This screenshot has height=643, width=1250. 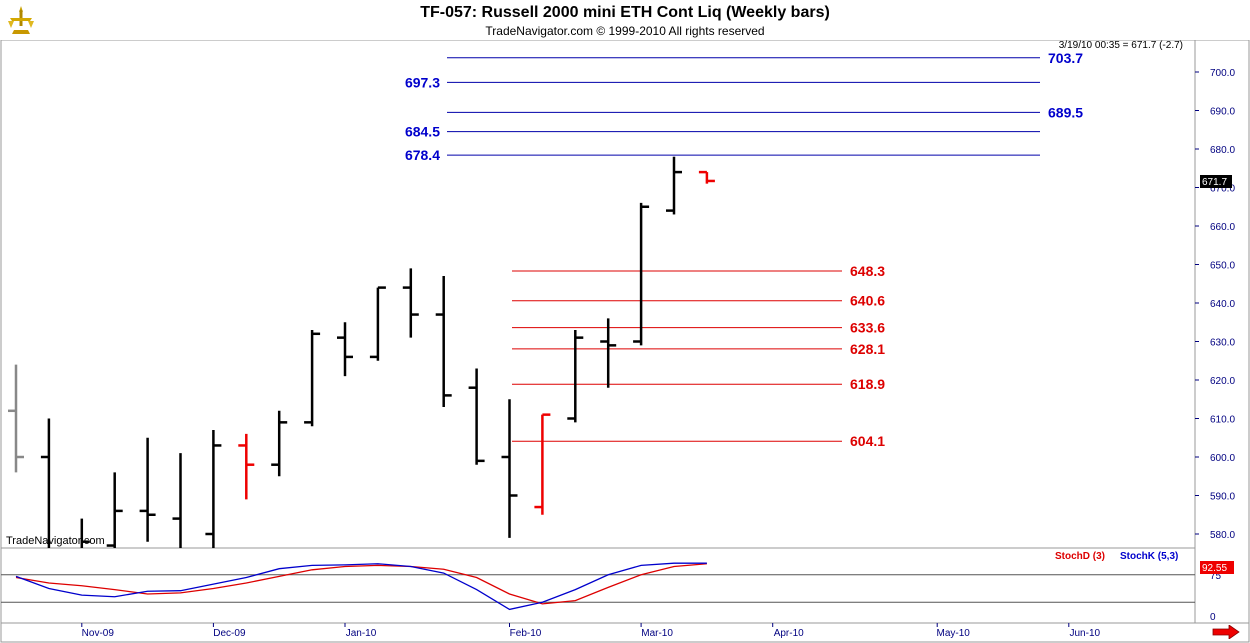 What do you see at coordinates (1080, 556) in the screenshot?
I see `stoch-d-legend: StochD (3)` at bounding box center [1080, 556].